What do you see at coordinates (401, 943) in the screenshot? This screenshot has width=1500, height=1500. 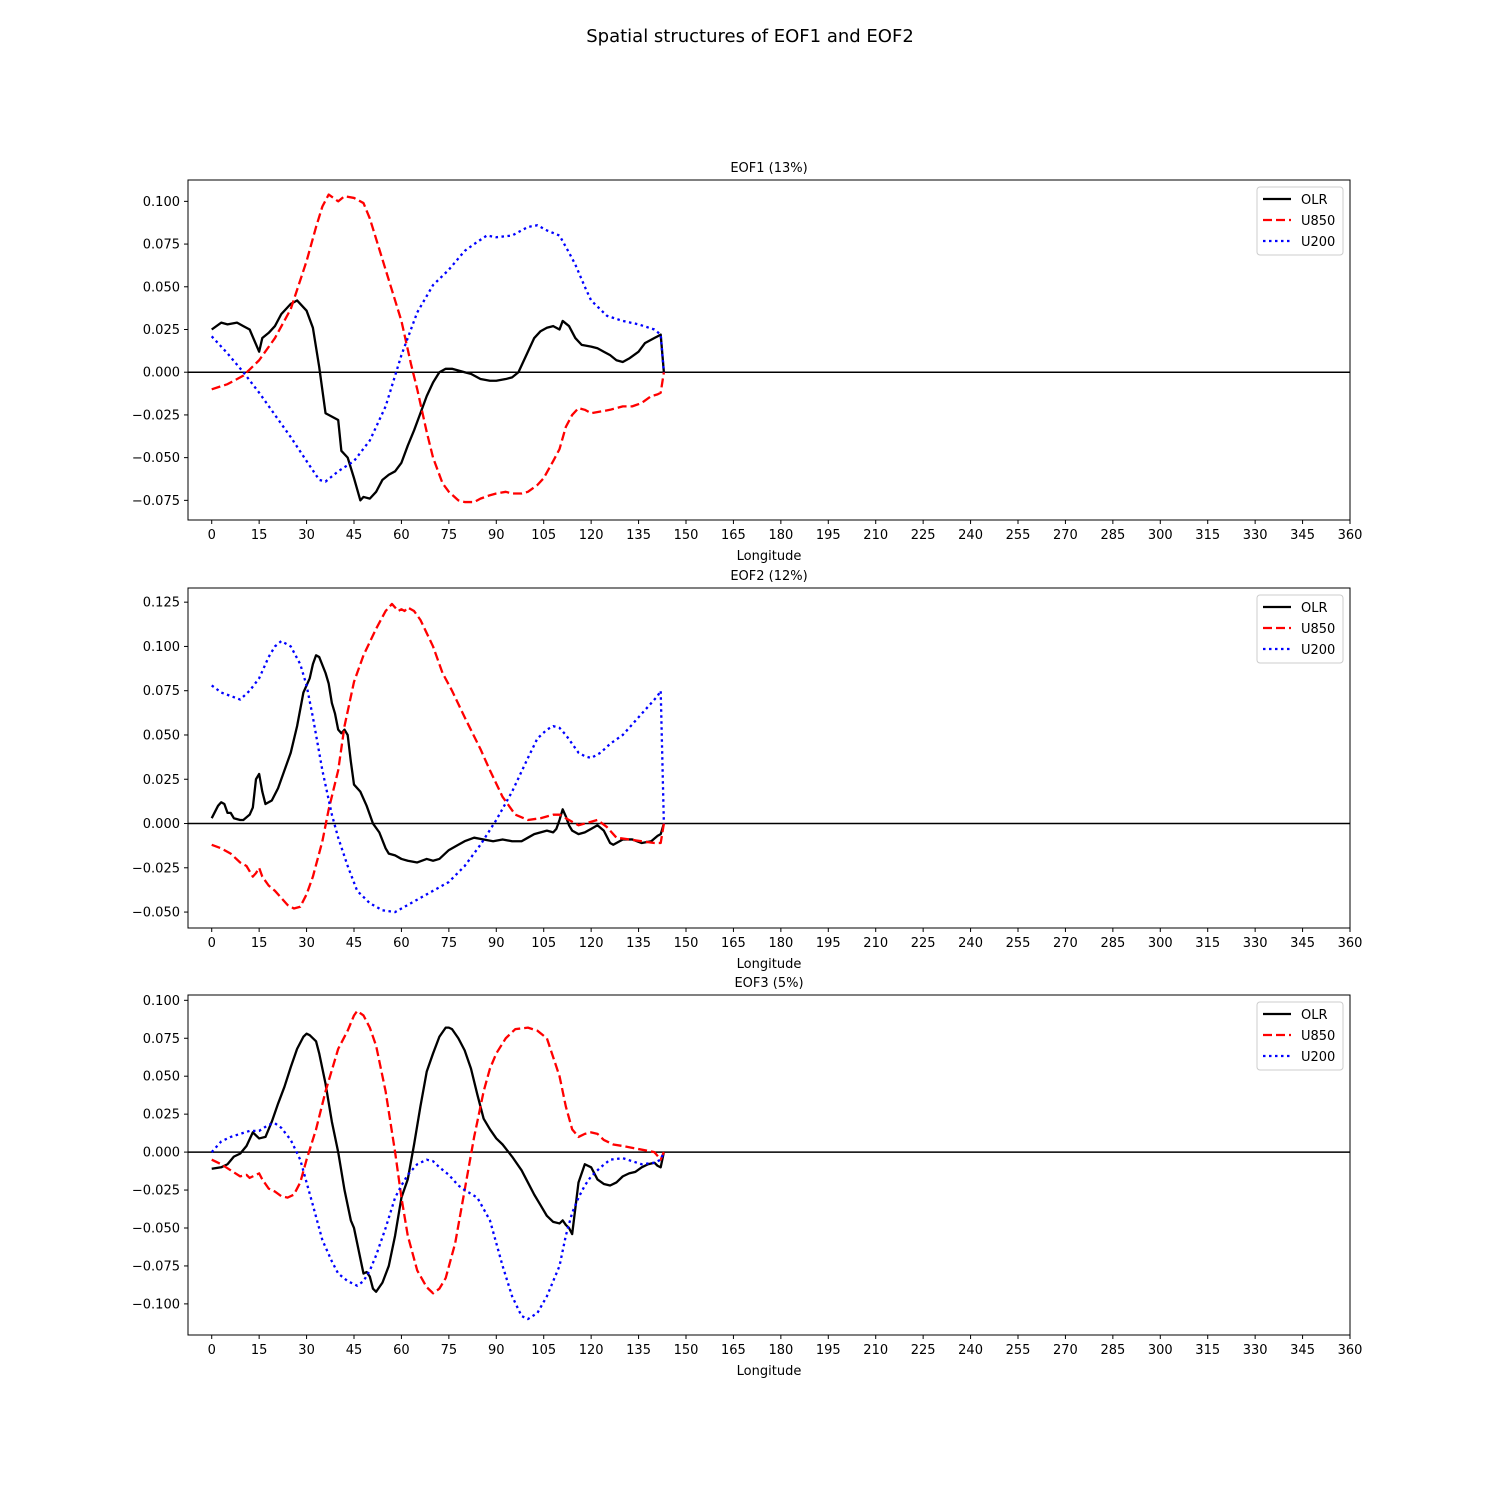 I see `x-tick-label: 60` at bounding box center [401, 943].